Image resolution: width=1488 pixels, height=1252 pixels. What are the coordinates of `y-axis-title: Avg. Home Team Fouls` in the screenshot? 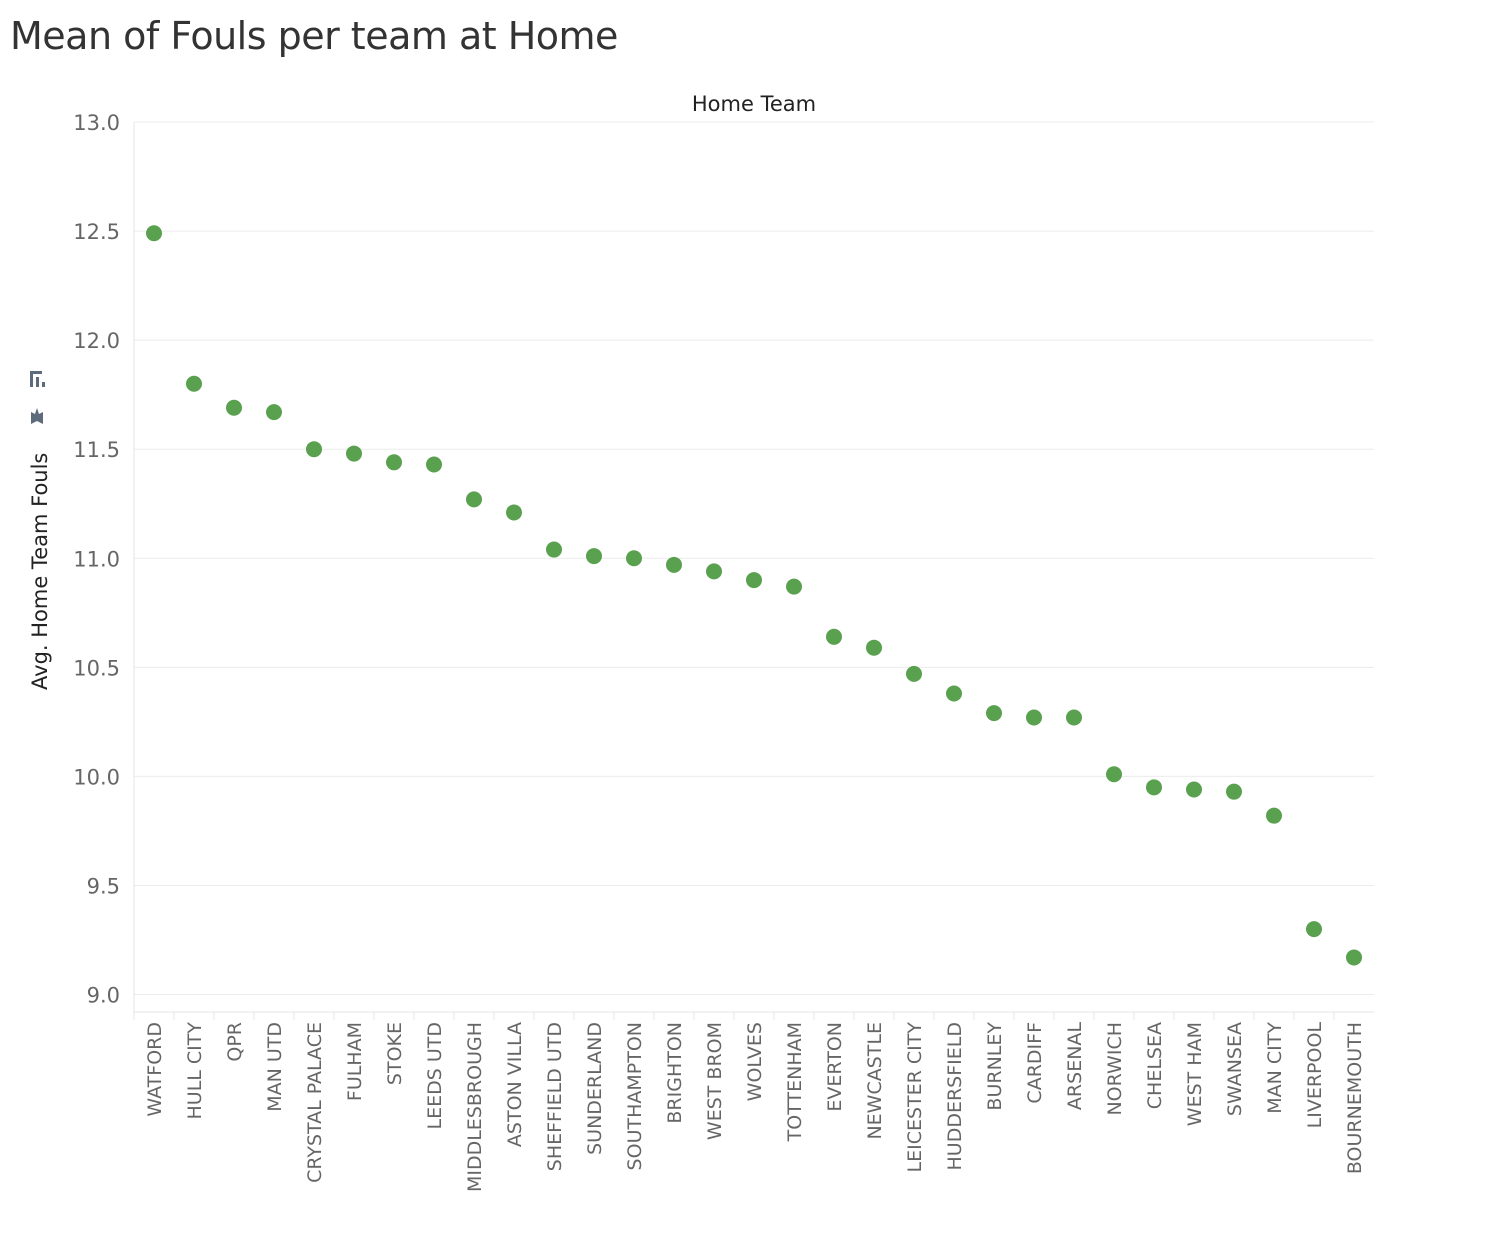 It's located at (40, 571).